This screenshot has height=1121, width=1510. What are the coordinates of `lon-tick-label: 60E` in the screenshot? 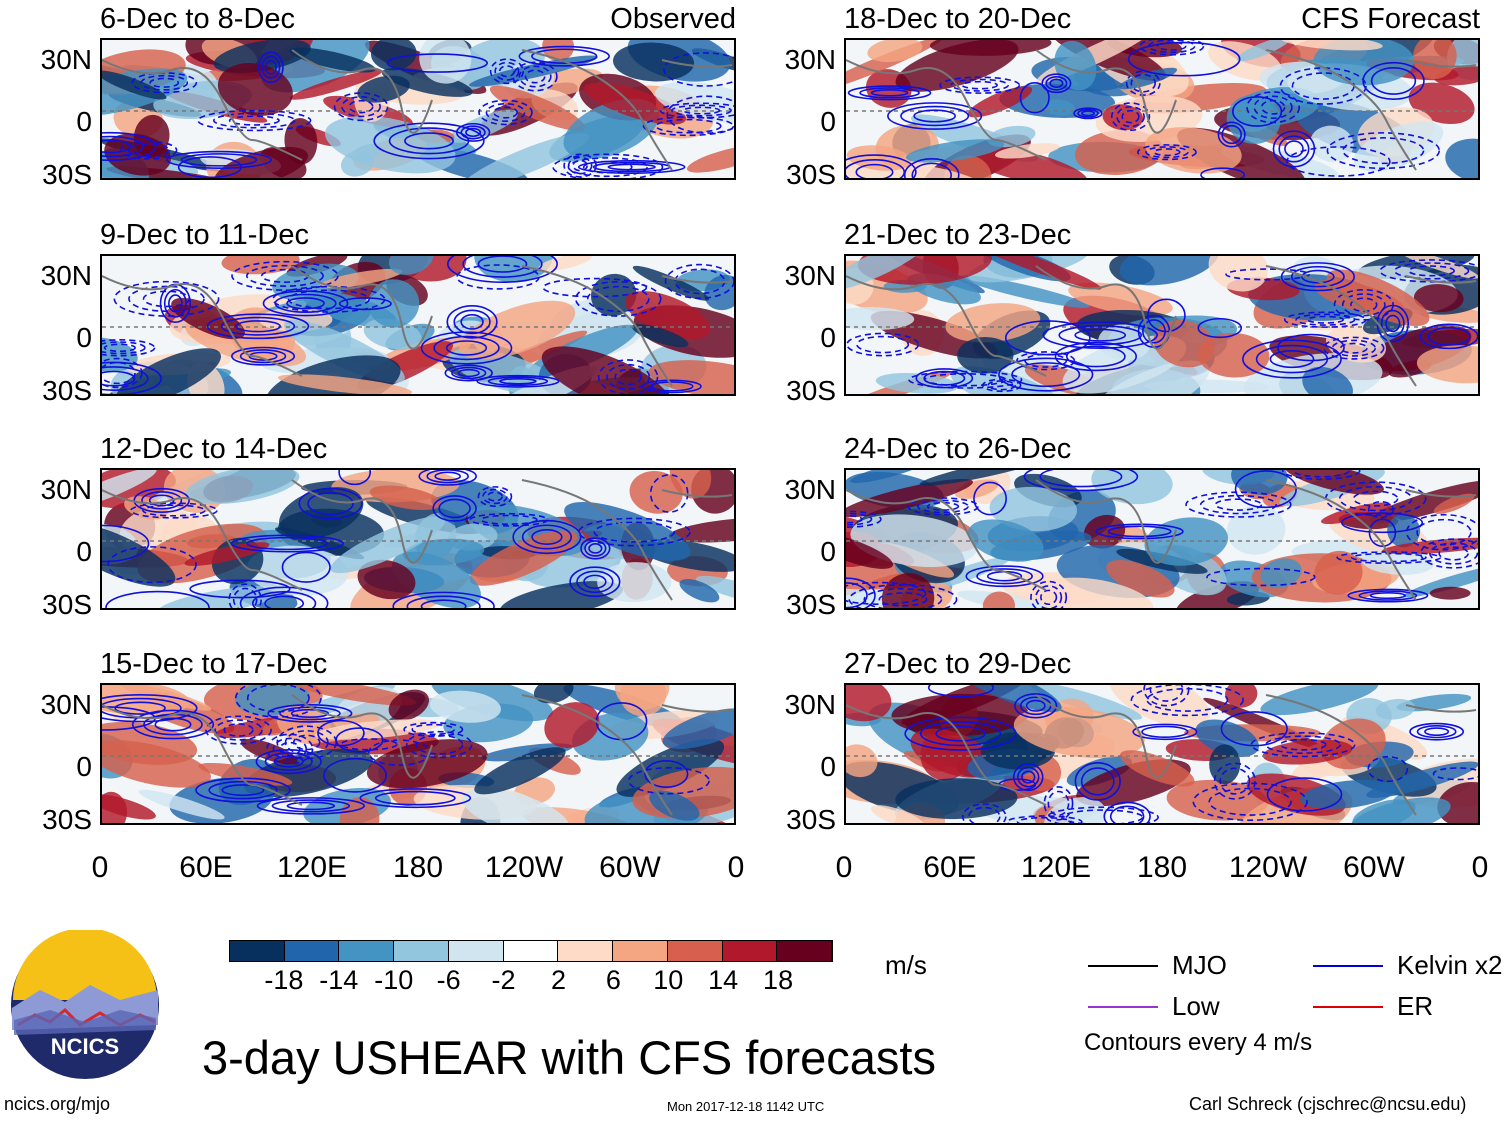 It's located at (950, 867).